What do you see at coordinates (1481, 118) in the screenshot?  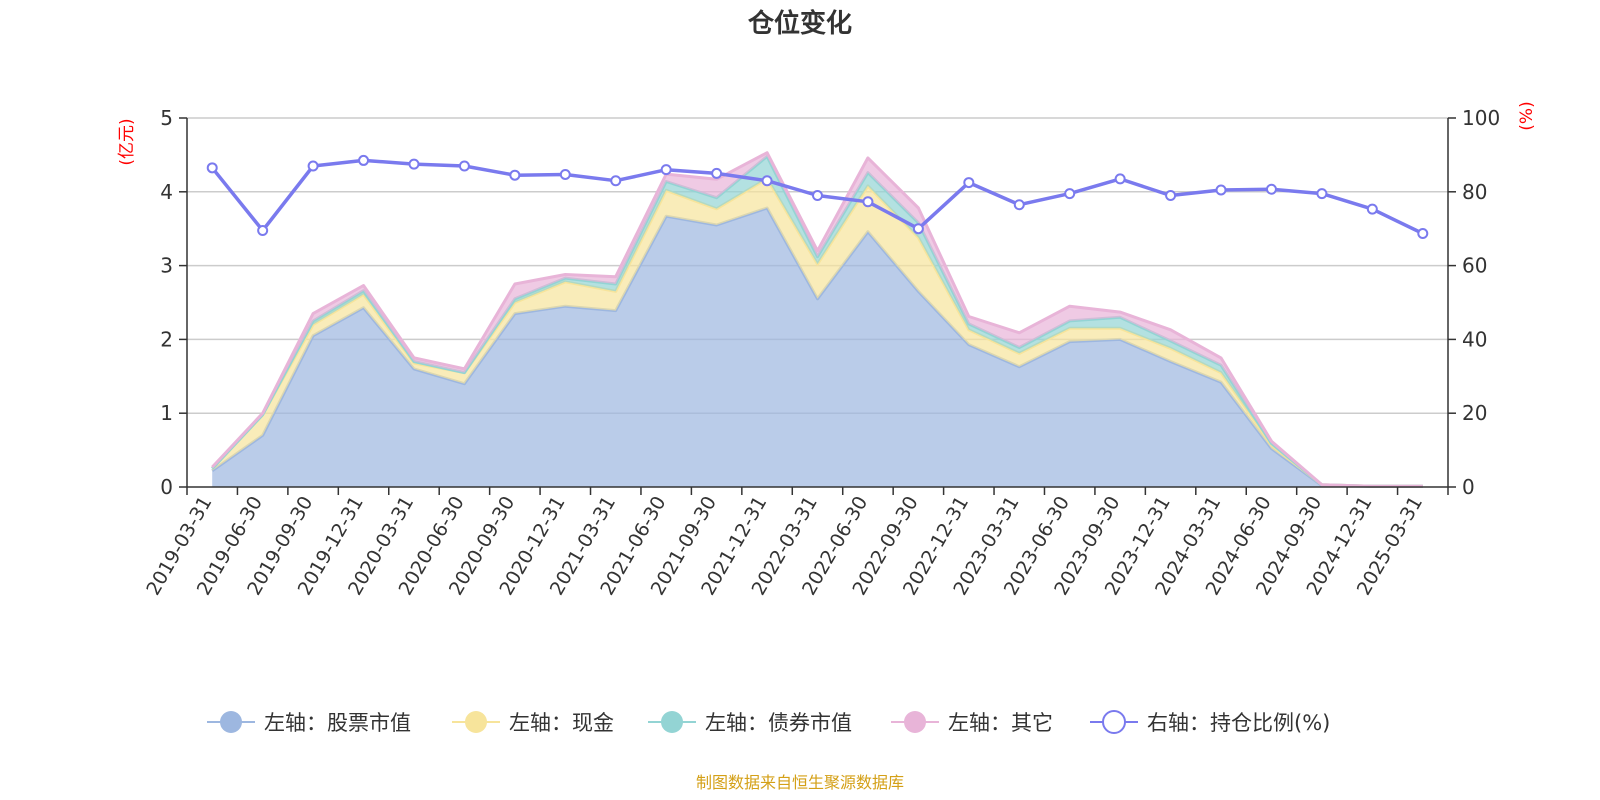 I see `right-tick-label: 100` at bounding box center [1481, 118].